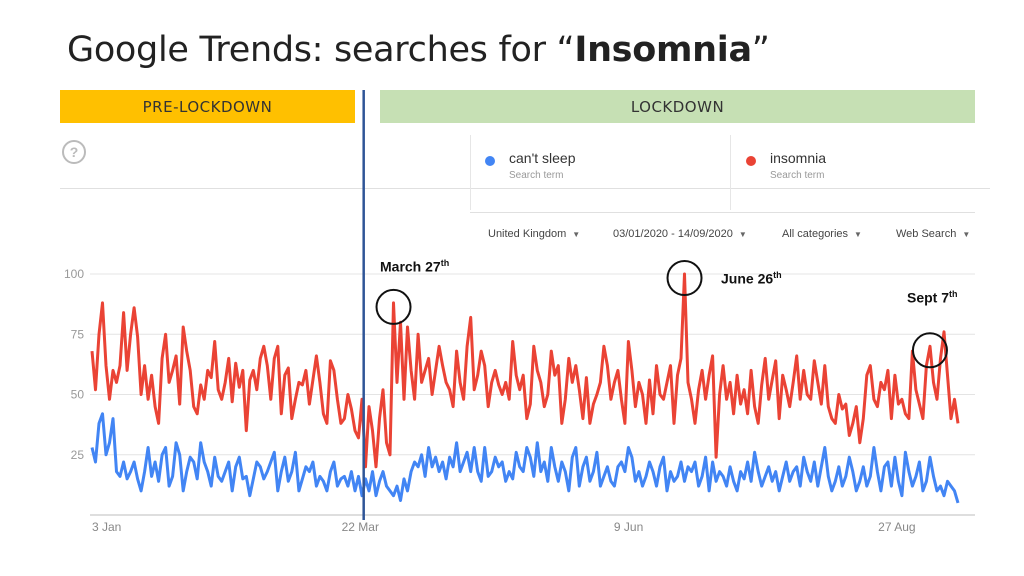 Image resolution: width=1024 pixels, height=576 pixels. Describe the element at coordinates (360, 527) in the screenshot. I see `x-tick-label: 22 Mar` at that location.